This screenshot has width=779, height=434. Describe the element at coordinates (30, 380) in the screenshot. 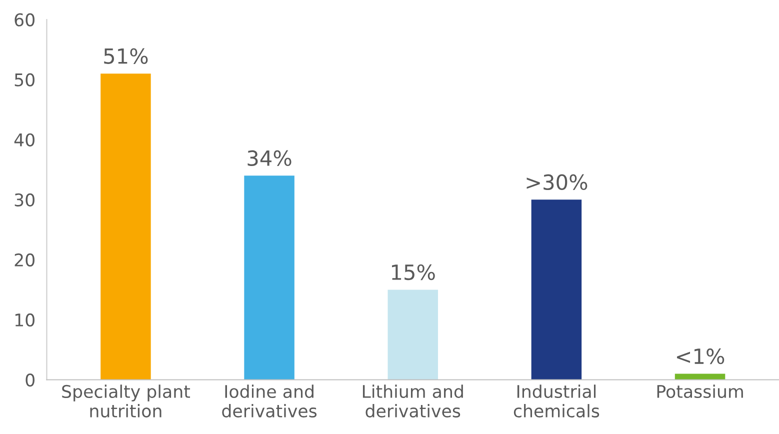

I see `y-tick-label: 0` at that location.